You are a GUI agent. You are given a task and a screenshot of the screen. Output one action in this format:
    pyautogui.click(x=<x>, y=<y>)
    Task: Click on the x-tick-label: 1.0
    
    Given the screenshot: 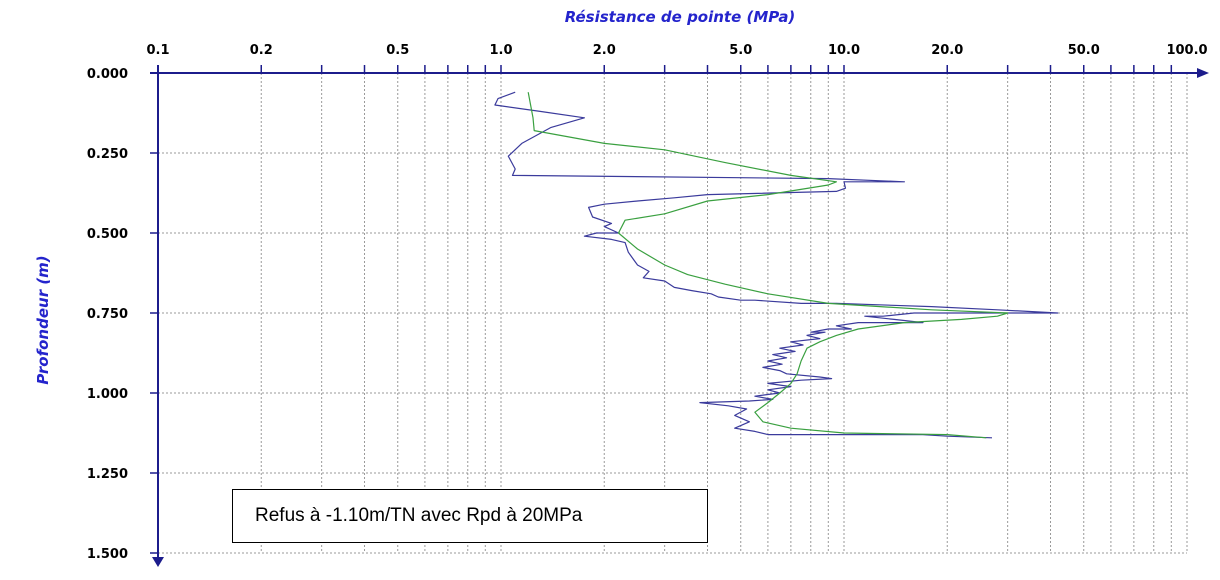 What is the action you would take?
    pyautogui.click(x=500, y=50)
    